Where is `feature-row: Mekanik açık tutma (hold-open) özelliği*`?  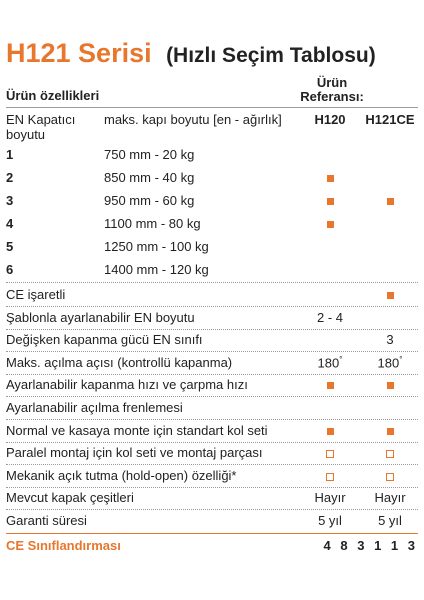
feature-row: Mekanik açık tutma (hold-open) özelliği* is located at coordinates (212, 476).